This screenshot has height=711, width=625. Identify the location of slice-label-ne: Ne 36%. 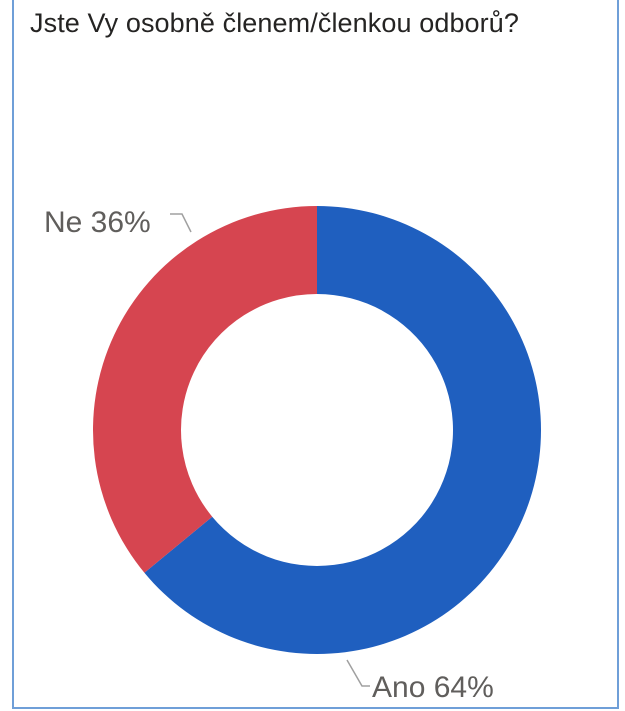
(97, 222).